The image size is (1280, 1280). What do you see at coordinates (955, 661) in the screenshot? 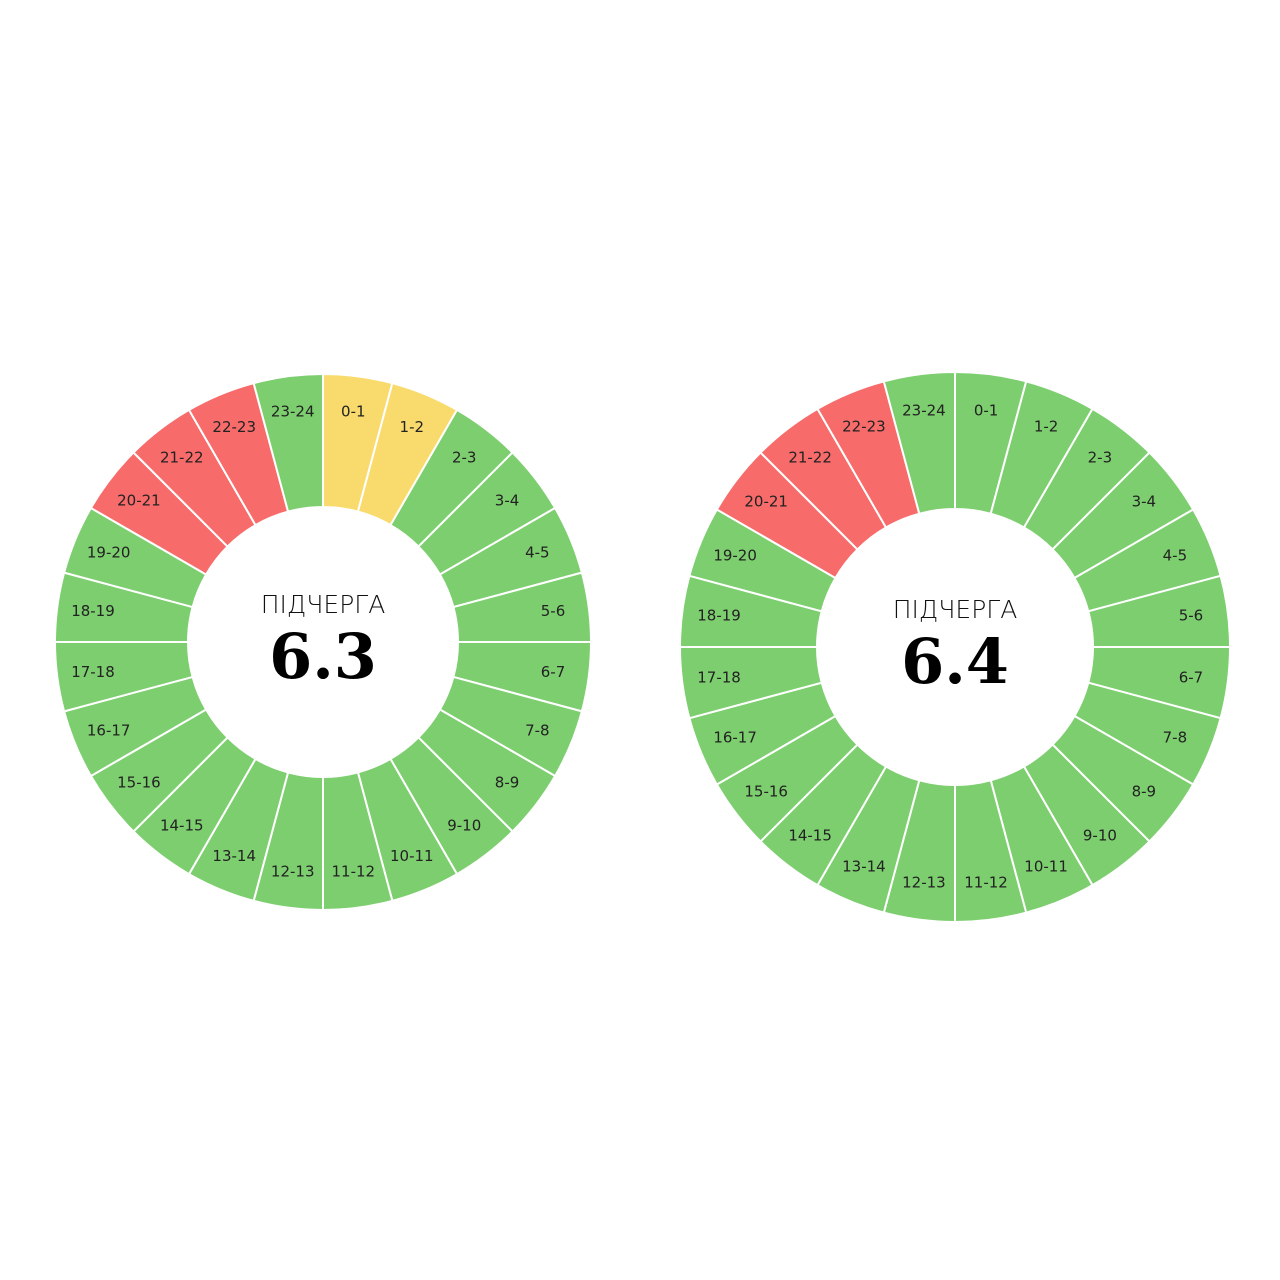
I see `queue-number: 6.4` at bounding box center [955, 661].